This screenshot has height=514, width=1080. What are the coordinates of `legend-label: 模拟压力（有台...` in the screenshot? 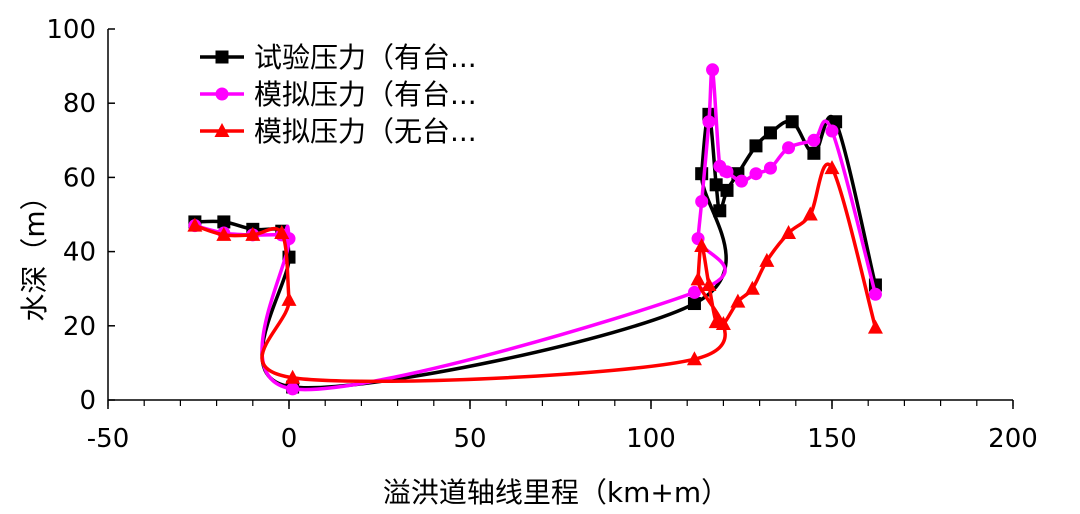 It's located at (365, 94).